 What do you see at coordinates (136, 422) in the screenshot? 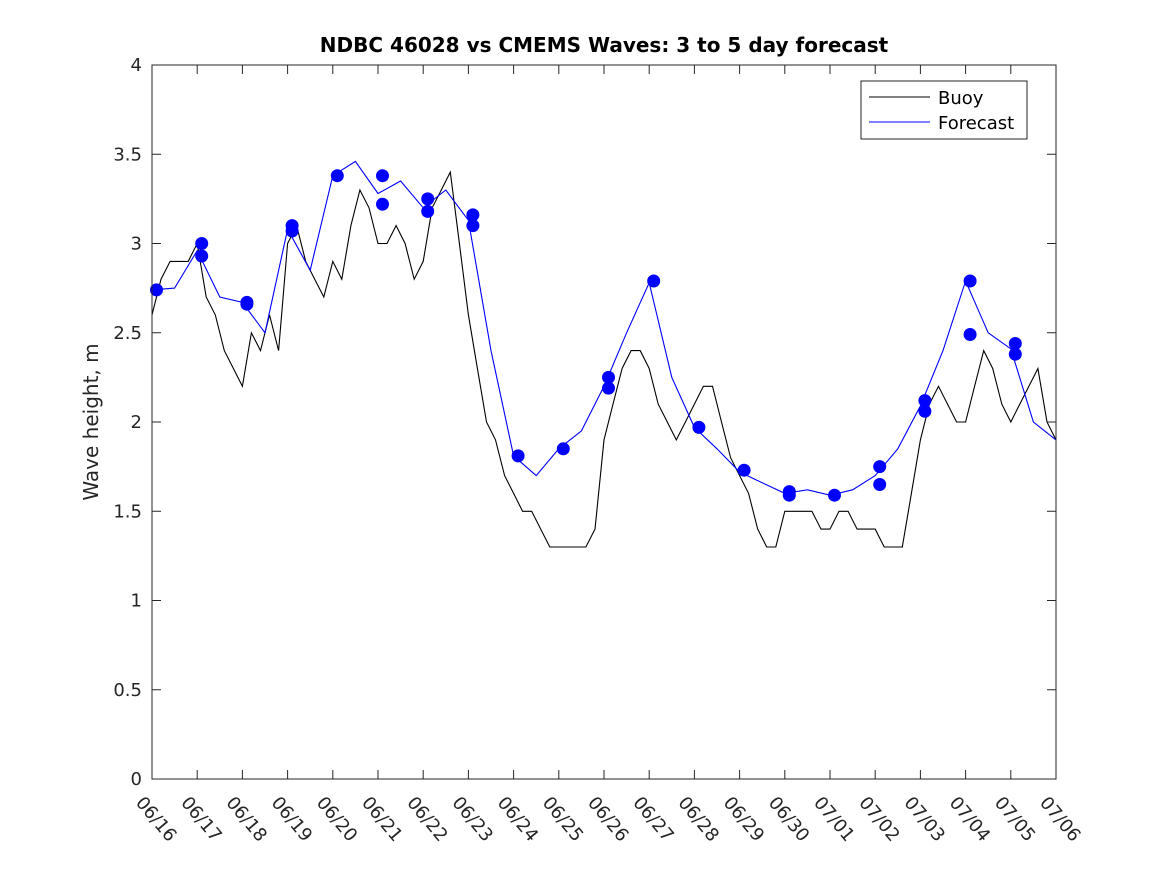
I see `y-tick-label: 2` at bounding box center [136, 422].